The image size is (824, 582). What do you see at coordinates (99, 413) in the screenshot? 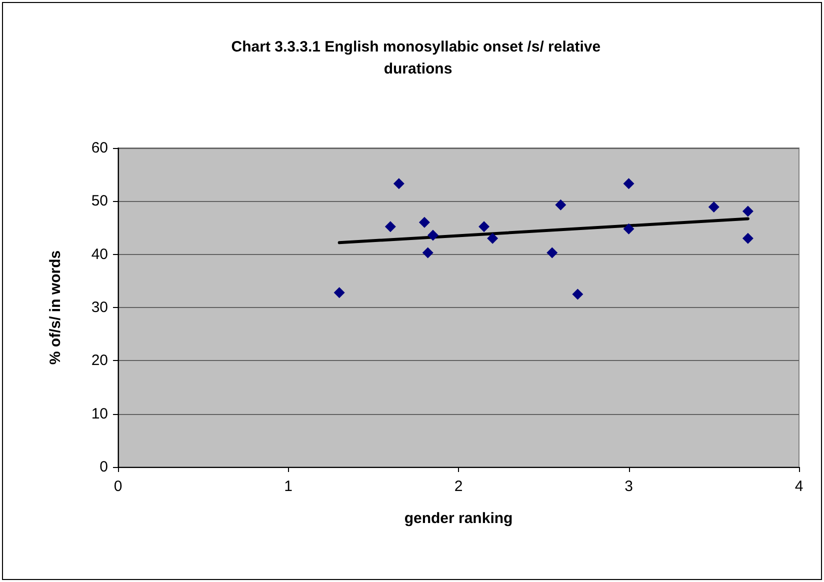
I see `y-tick-label: 10` at bounding box center [99, 413].